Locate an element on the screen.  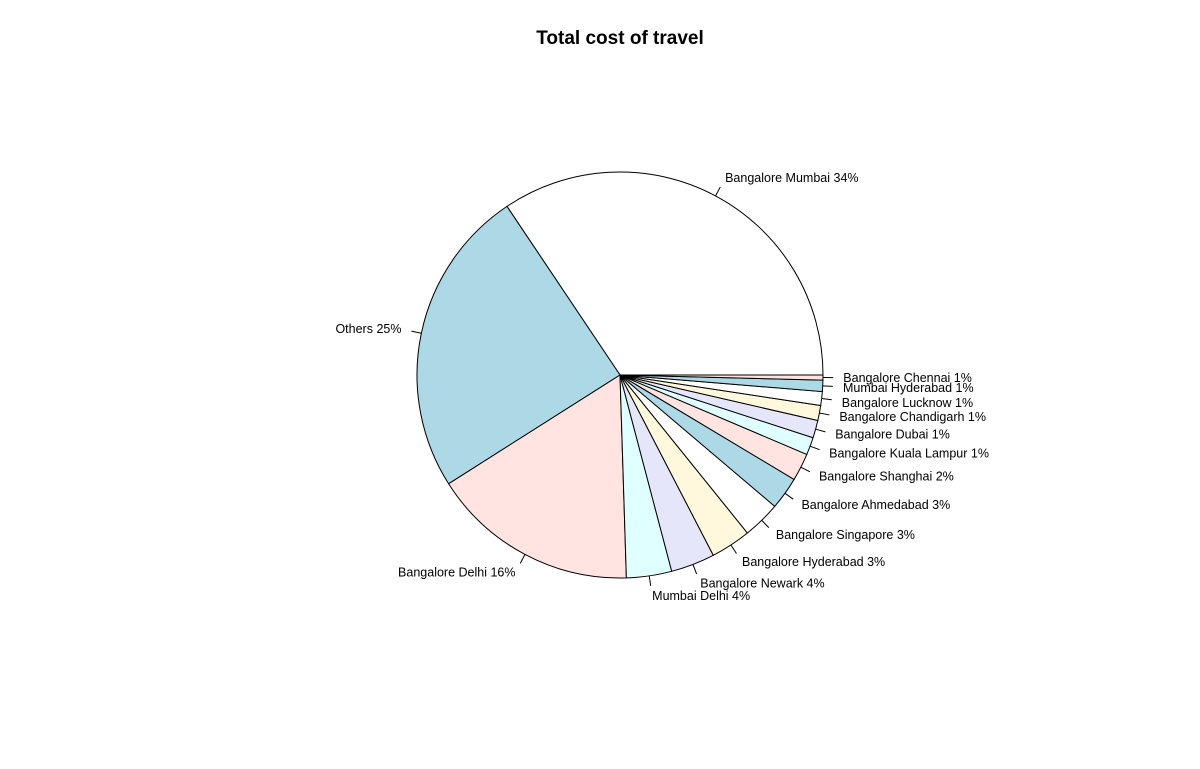
slice-label: Bangalore Chandigarh 1% is located at coordinates (912, 417).